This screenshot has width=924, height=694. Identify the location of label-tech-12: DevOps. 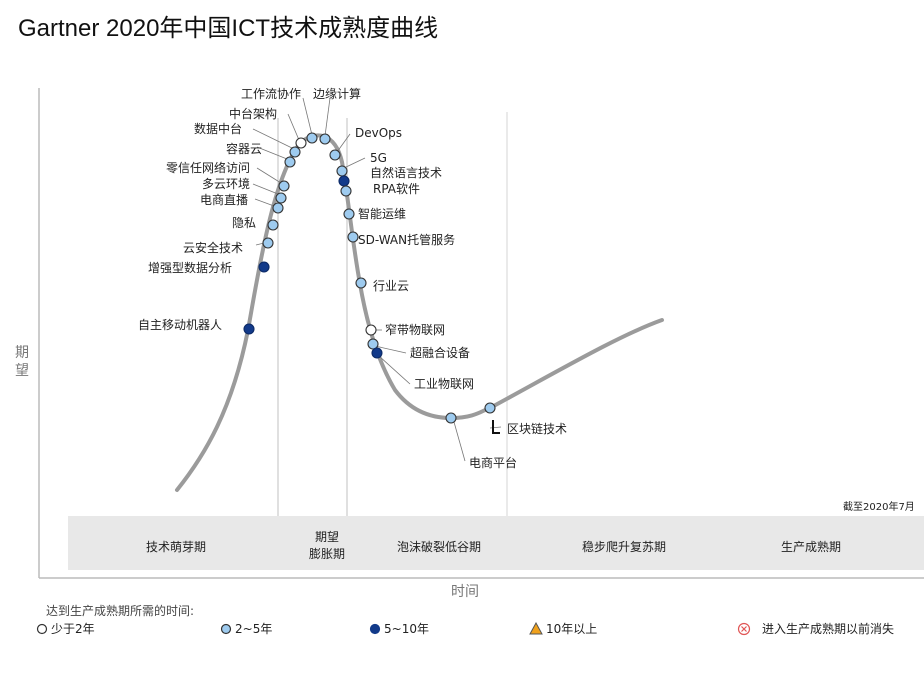
(378, 133).